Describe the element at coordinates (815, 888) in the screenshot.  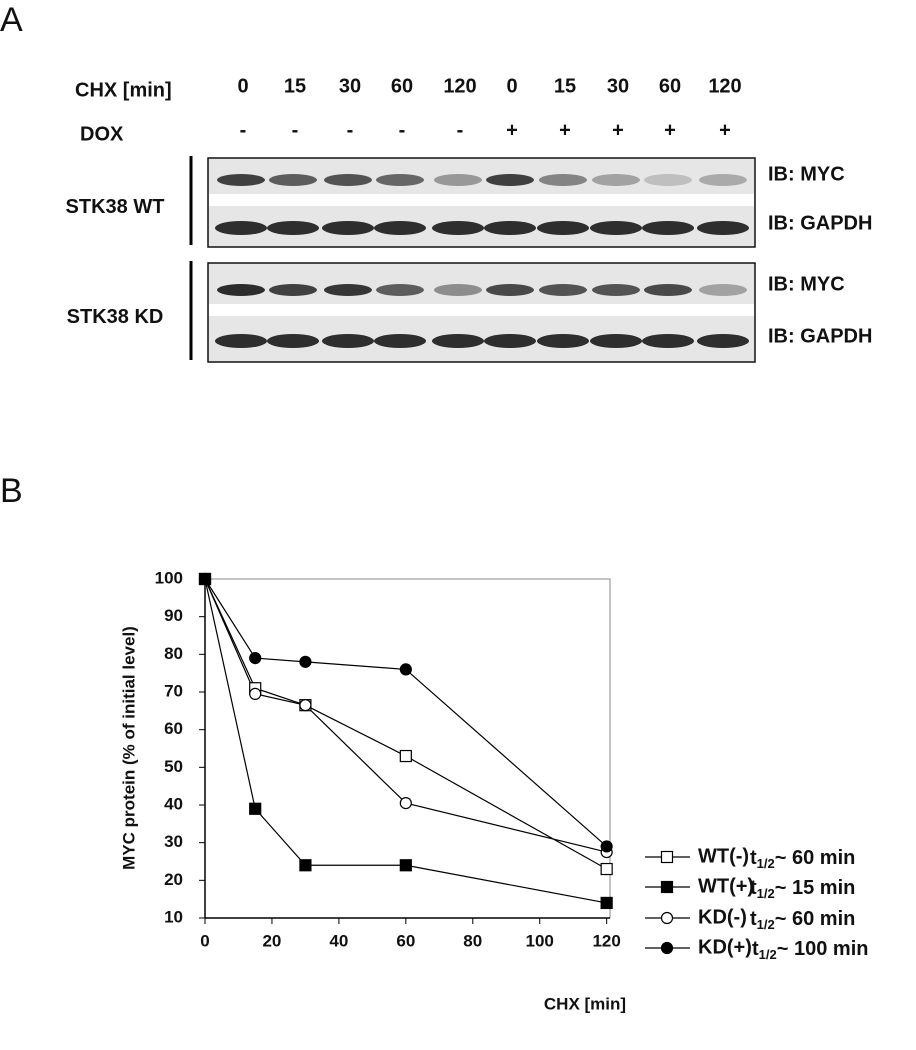
I see `half-life-value: ~ 15 min` at that location.